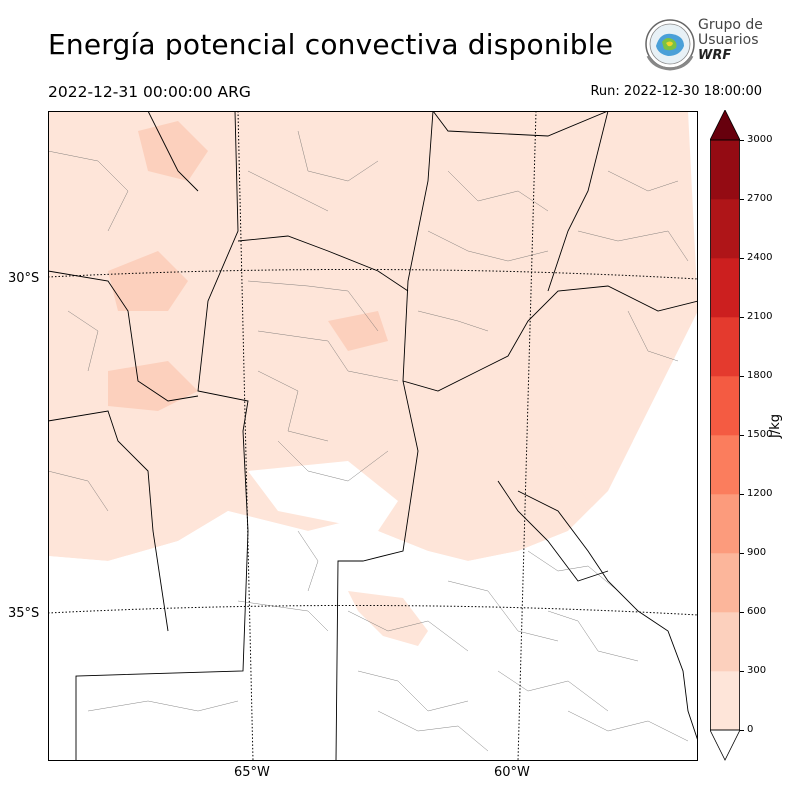 The height and width of the screenshot is (800, 800). Describe the element at coordinates (760, 139) in the screenshot. I see `colorbar-tick-label: 3000` at that location.